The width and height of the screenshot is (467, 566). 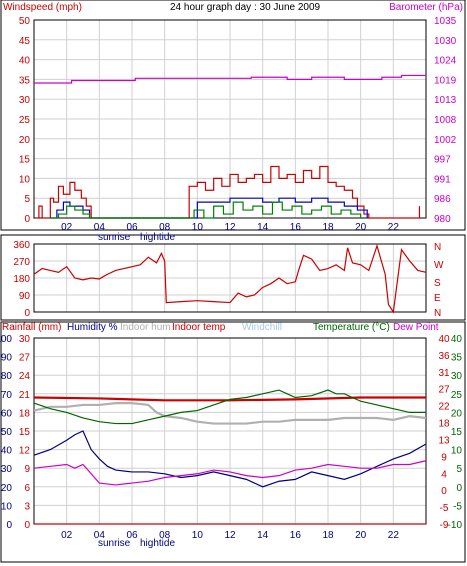 I want to click on legend-dew-point: Dew Point, so click(x=416, y=327).